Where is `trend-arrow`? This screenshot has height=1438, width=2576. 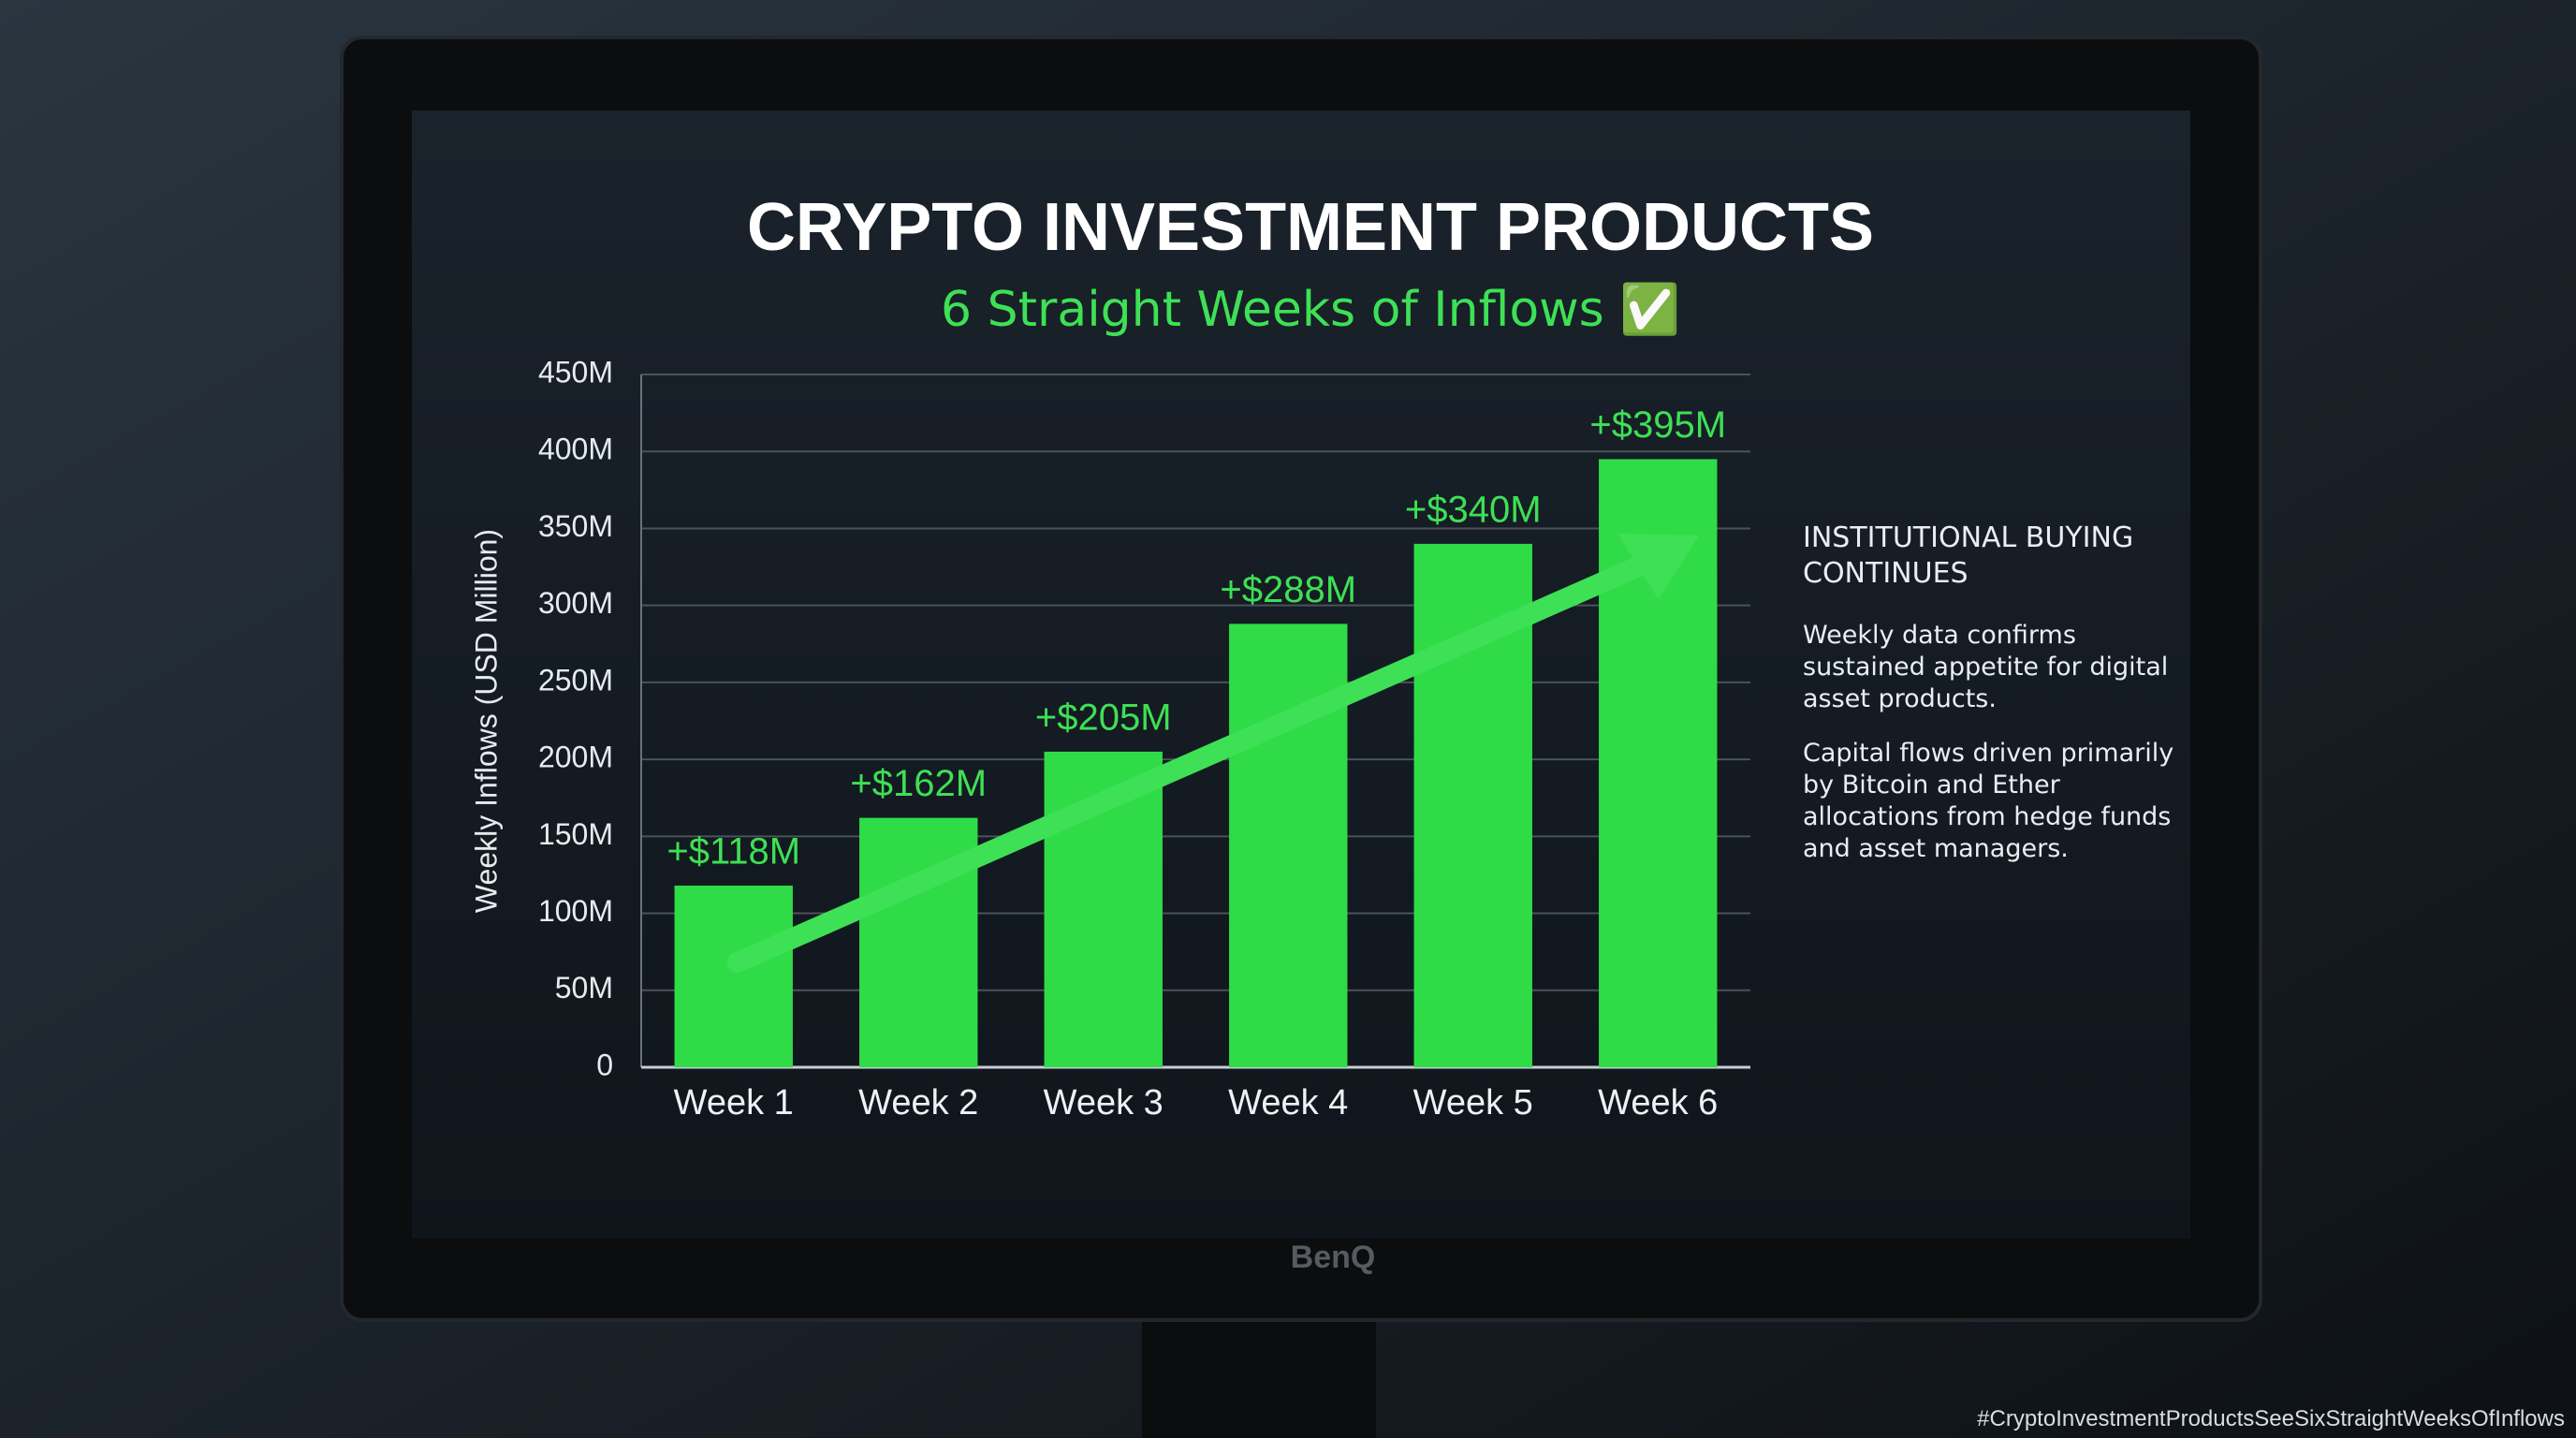
trend-arrow is located at coordinates (1213, 753).